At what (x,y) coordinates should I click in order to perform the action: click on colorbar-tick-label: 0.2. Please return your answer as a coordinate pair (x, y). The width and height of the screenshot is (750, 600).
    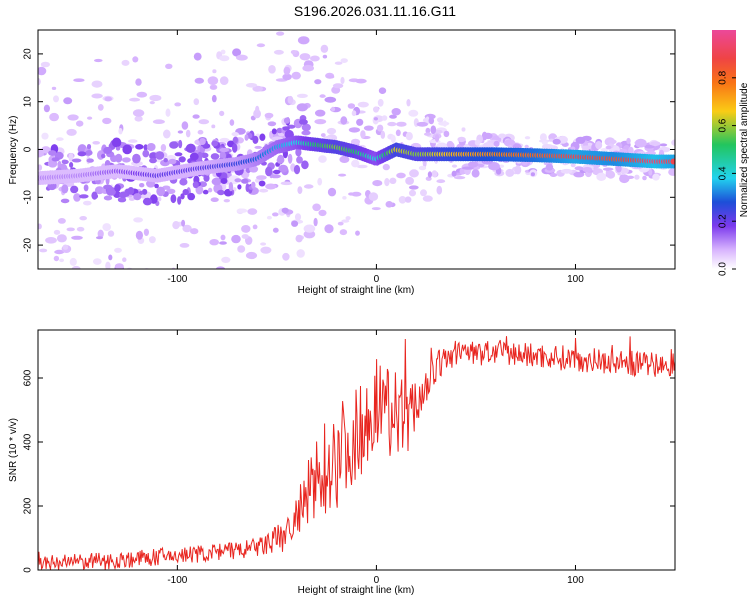
    Looking at the image, I should click on (723, 221).